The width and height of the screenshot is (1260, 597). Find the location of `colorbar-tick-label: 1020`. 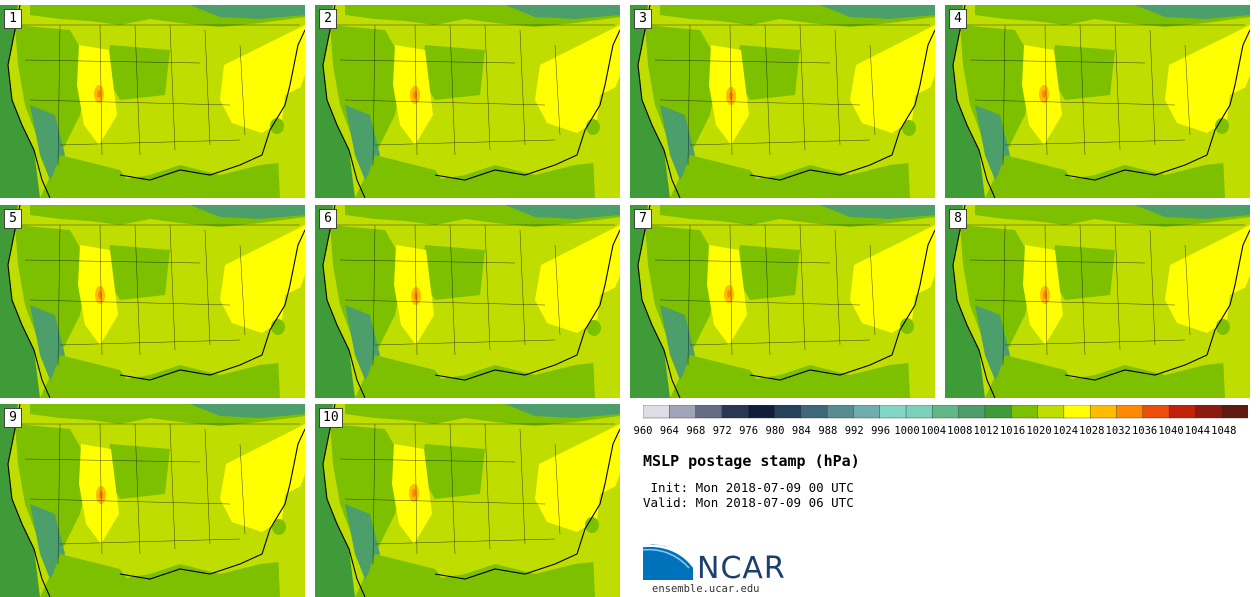

colorbar-tick-label: 1020 is located at coordinates (1039, 431).